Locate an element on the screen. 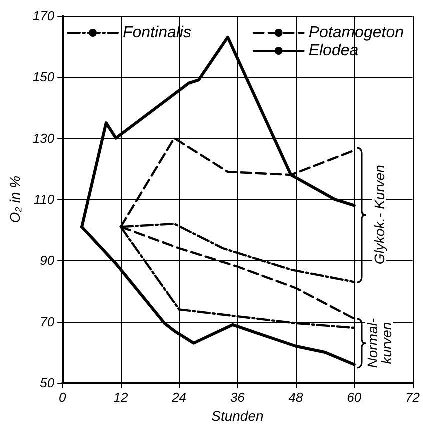 The height and width of the screenshot is (428, 423). x-tick-label: 36 is located at coordinates (238, 398).